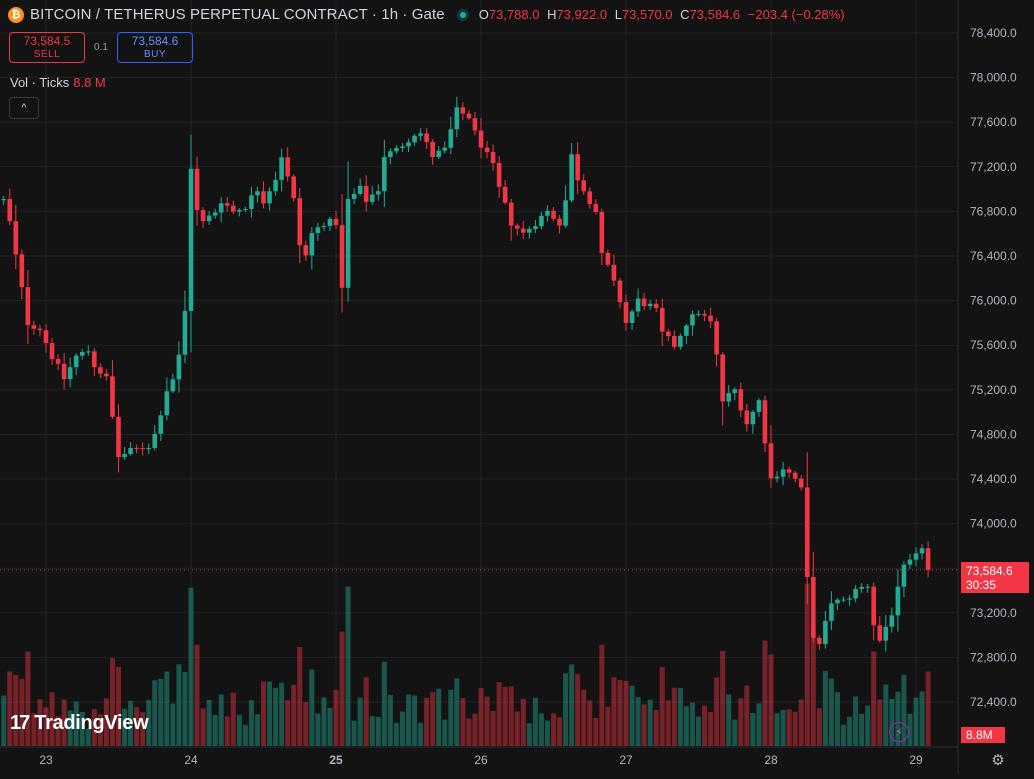 Image resolution: width=1034 pixels, height=779 pixels. I want to click on lightning-icon: ⚡, so click(899, 732).